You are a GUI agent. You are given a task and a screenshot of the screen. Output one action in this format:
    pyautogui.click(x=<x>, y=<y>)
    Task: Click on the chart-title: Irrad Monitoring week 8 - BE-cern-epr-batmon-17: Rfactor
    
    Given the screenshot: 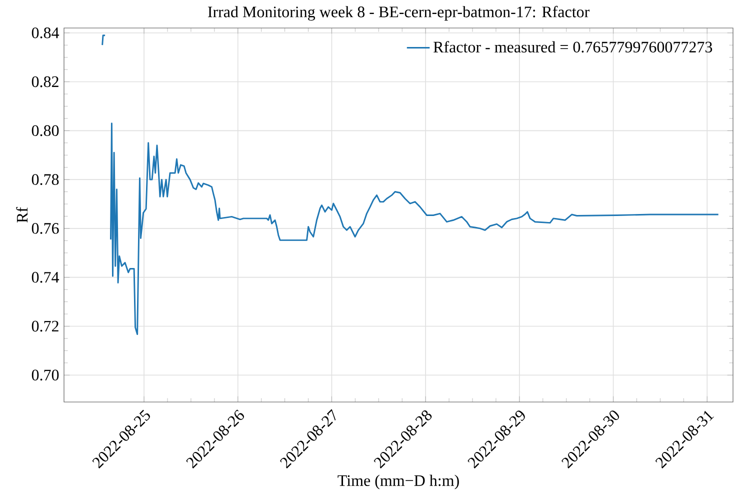 What is the action you would take?
    pyautogui.click(x=399, y=13)
    